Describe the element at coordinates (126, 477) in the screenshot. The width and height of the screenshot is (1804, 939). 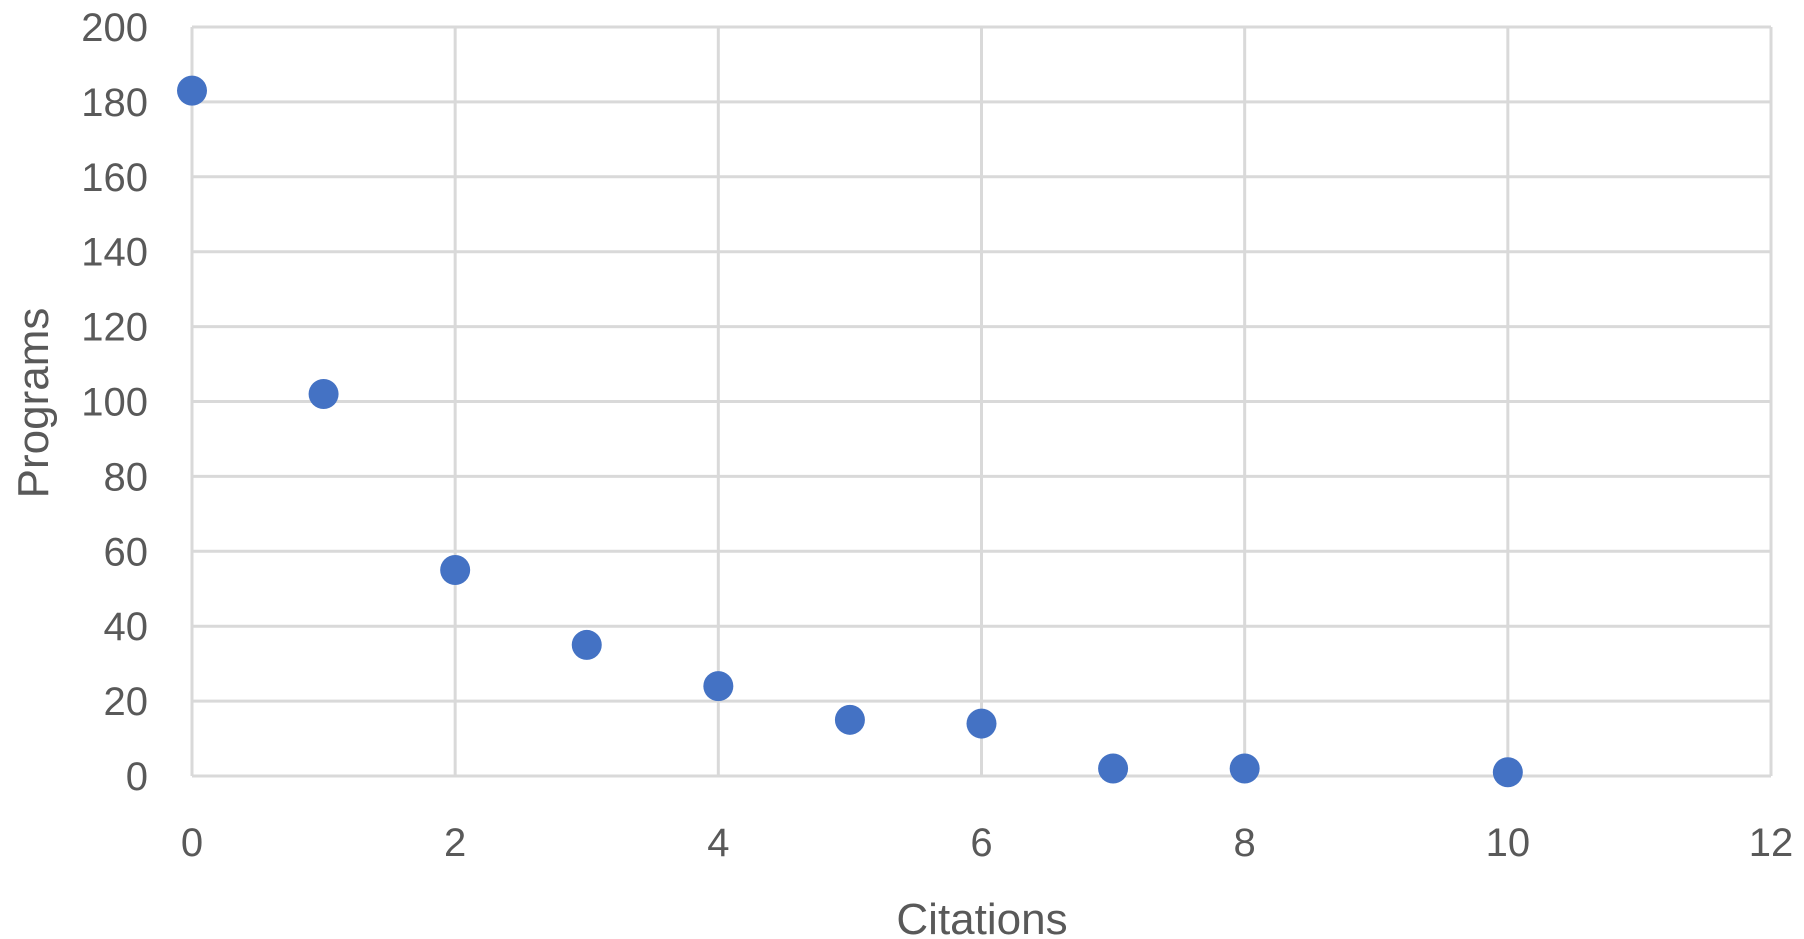
I see `y-tick-label: 80` at that location.